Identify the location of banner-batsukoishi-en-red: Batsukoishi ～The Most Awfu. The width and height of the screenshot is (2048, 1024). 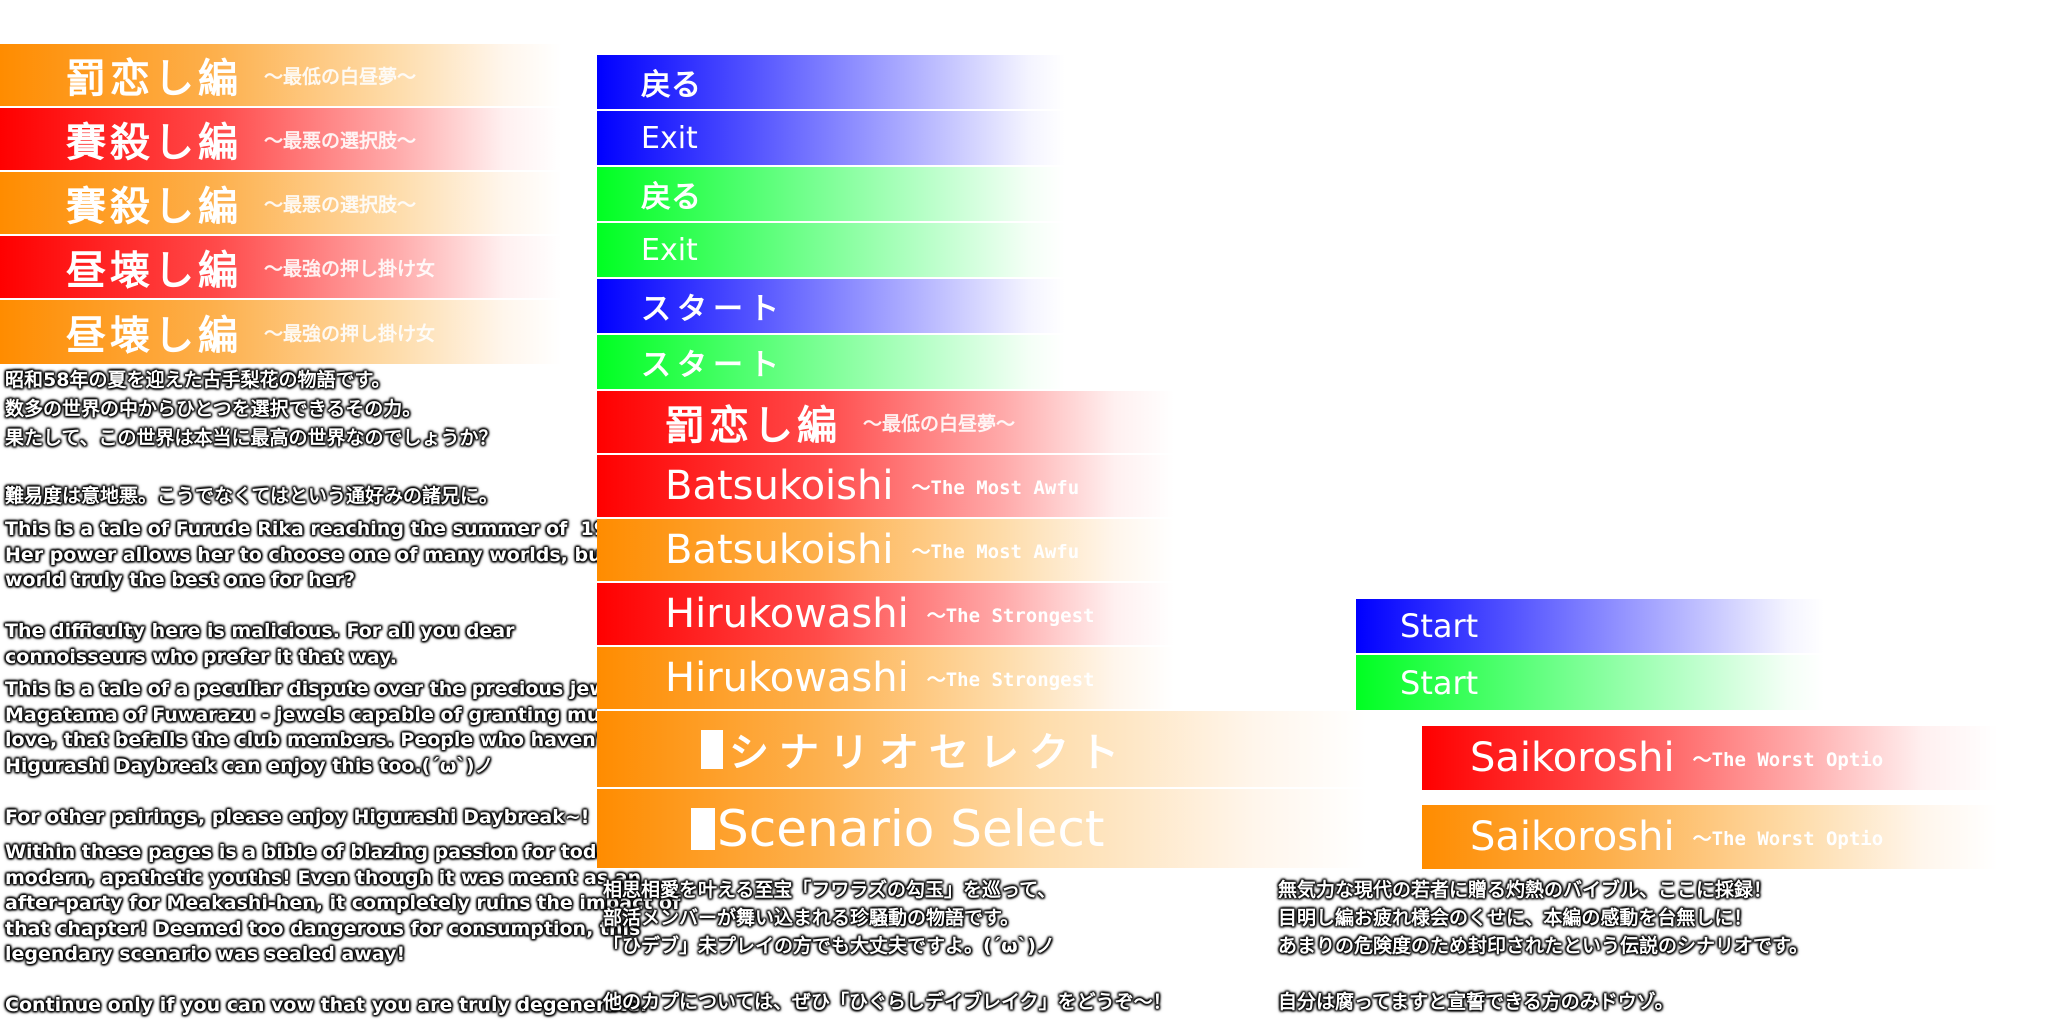
(967, 487).